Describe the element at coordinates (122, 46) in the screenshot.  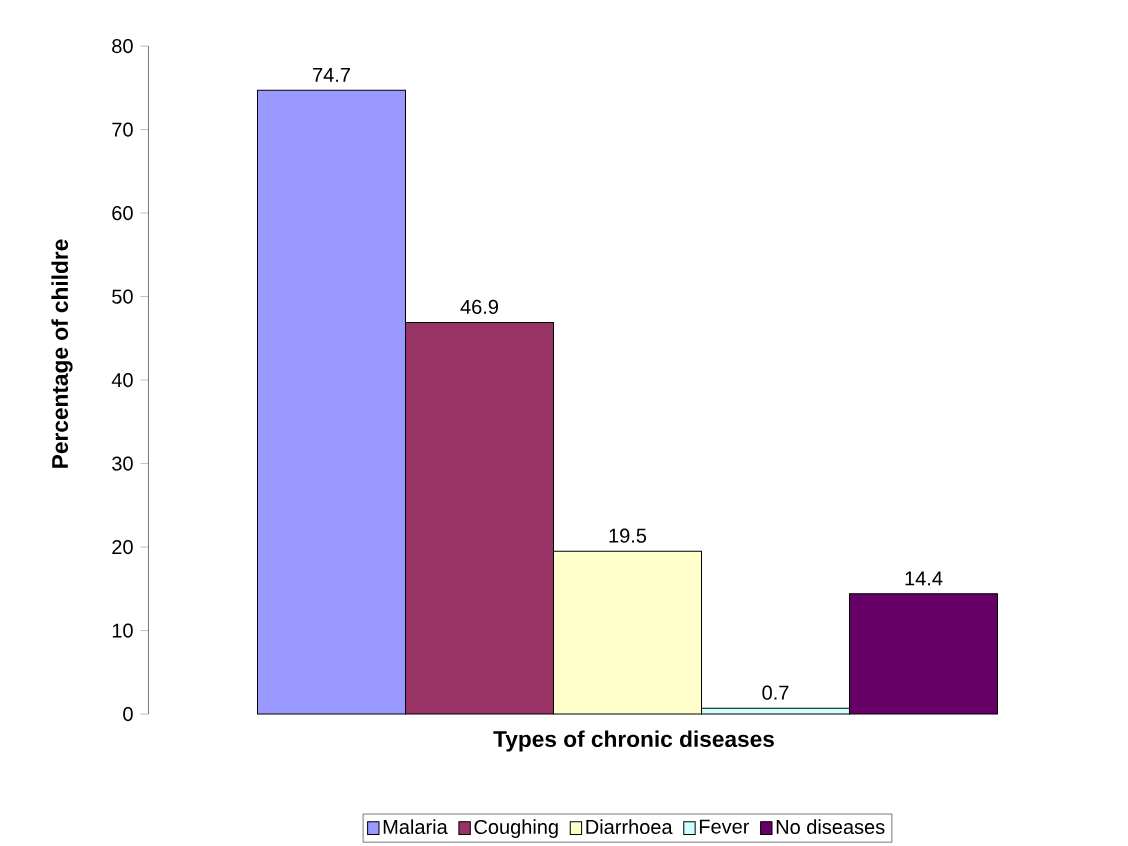
I see `y-tick-label: 80` at that location.